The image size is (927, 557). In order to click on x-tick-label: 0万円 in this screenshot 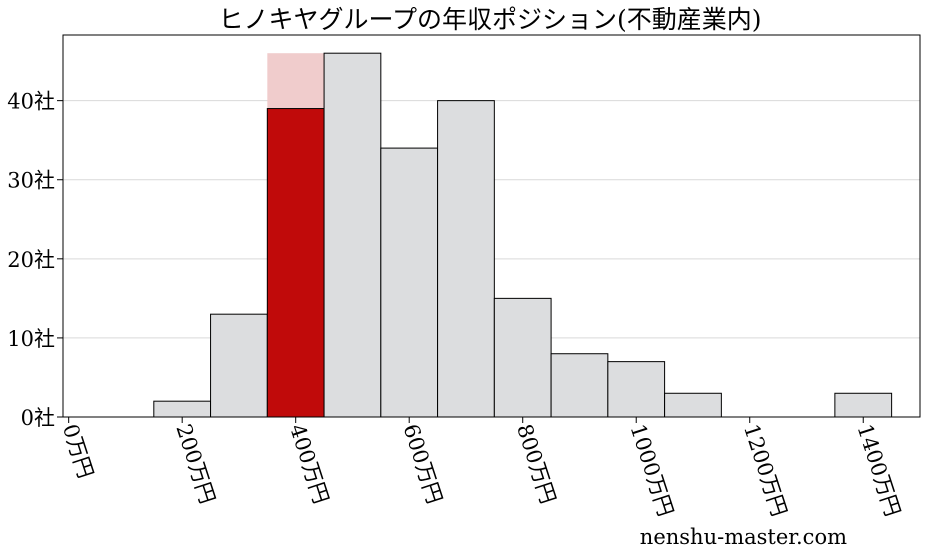, I will do `click(78, 451)`.